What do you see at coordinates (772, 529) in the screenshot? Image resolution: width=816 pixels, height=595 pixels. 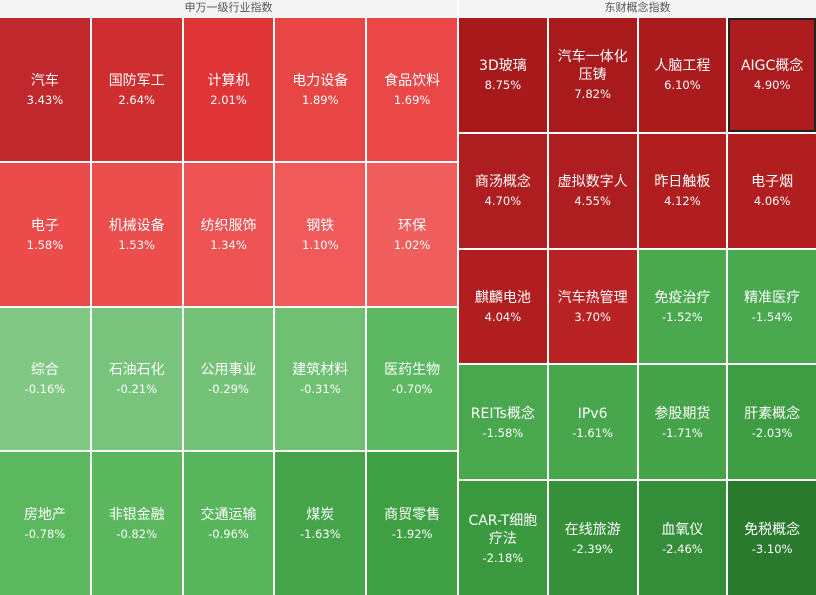 I see `tile-name: 免税概念` at bounding box center [772, 529].